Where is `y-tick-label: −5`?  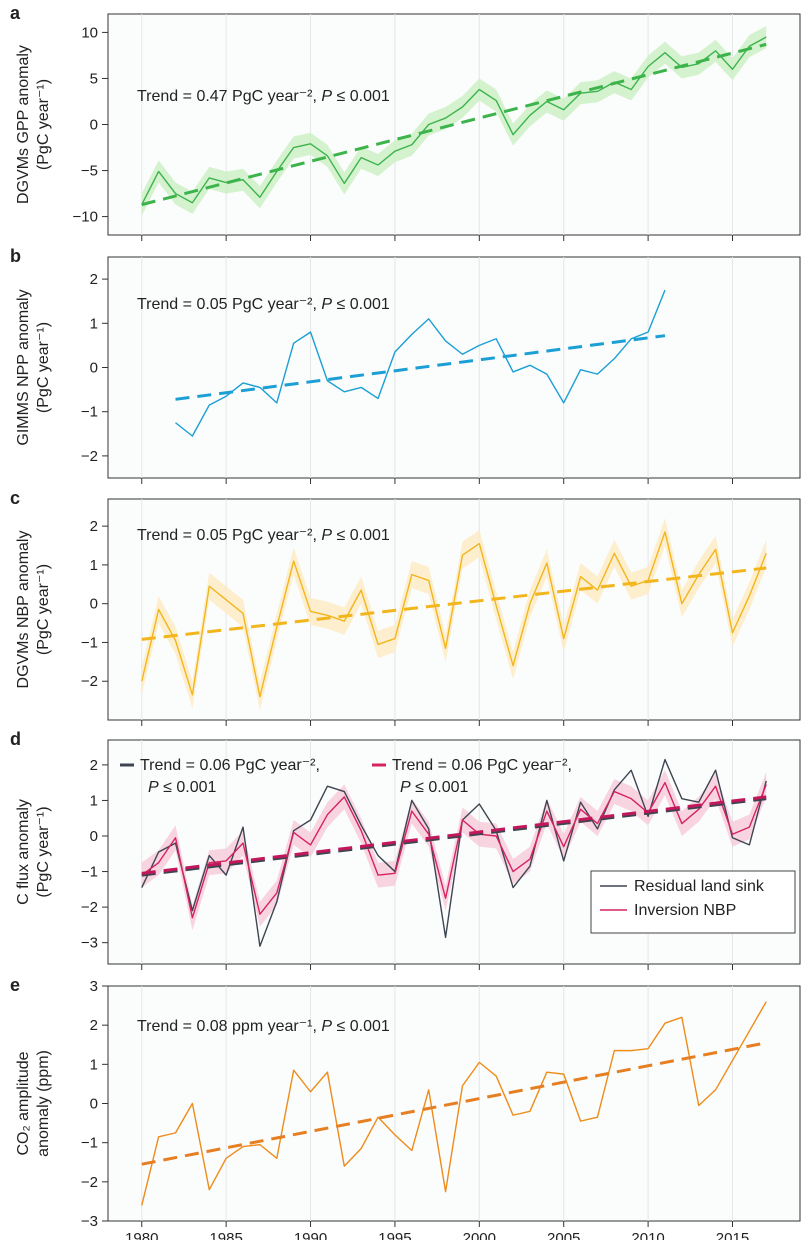
y-tick-label: −5 is located at coordinates (89, 171).